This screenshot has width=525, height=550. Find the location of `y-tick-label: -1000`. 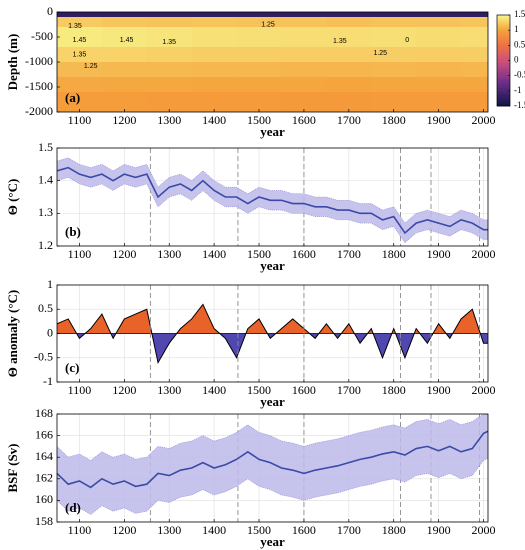

y-tick-label: -1000 is located at coordinates (39, 61).